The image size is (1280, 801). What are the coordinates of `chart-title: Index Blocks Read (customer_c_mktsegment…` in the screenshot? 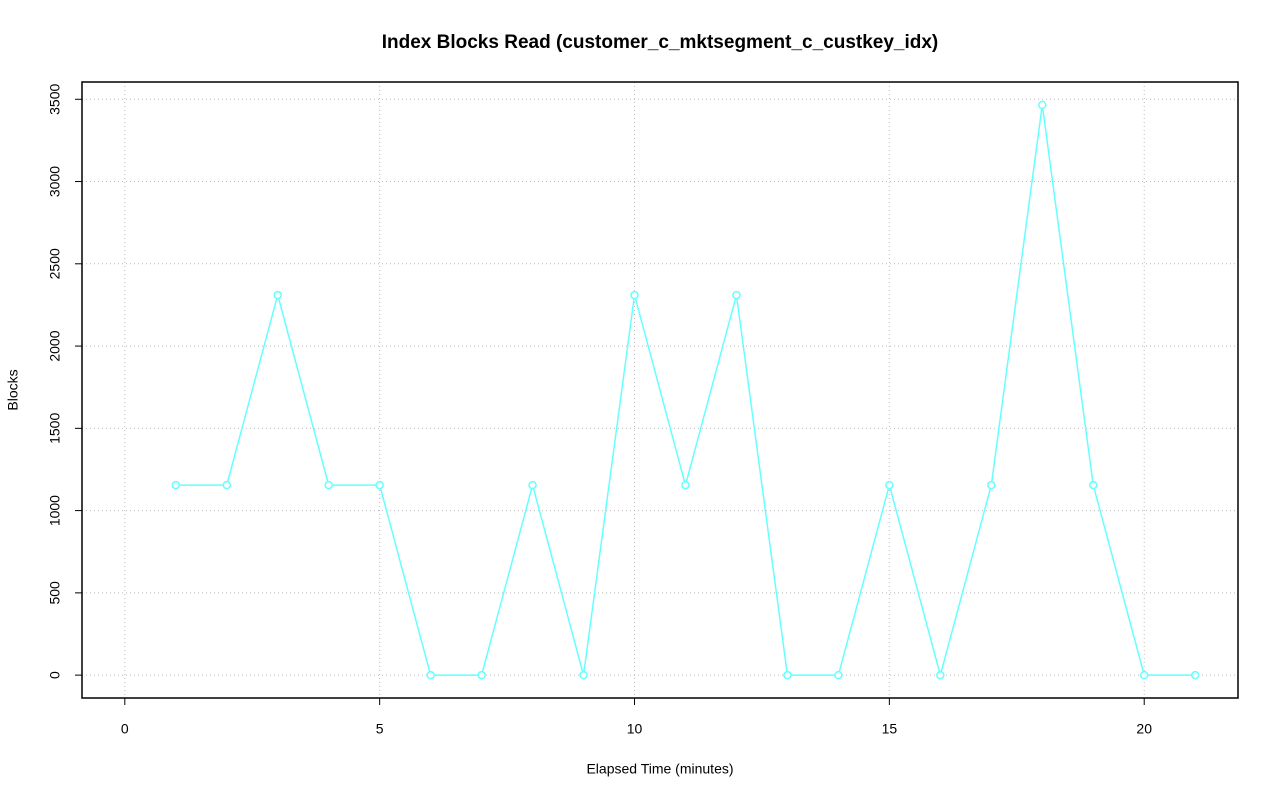 It's located at (660, 42).